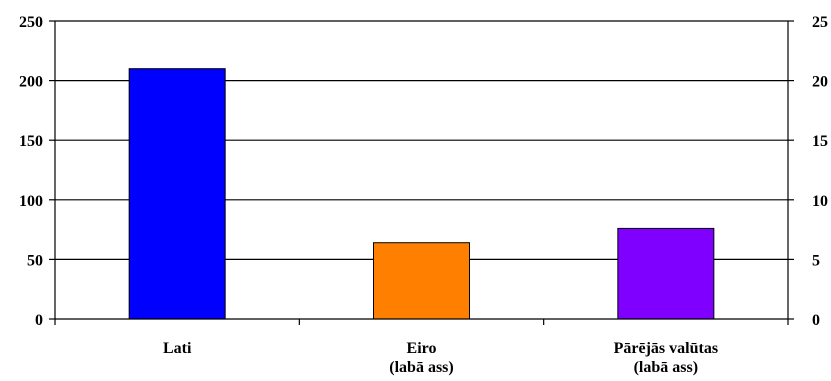 This screenshot has width=831, height=381. Describe the element at coordinates (37, 171) in the screenshot. I see `left-axis-ticks: 0 50 100 150 200 250` at that location.